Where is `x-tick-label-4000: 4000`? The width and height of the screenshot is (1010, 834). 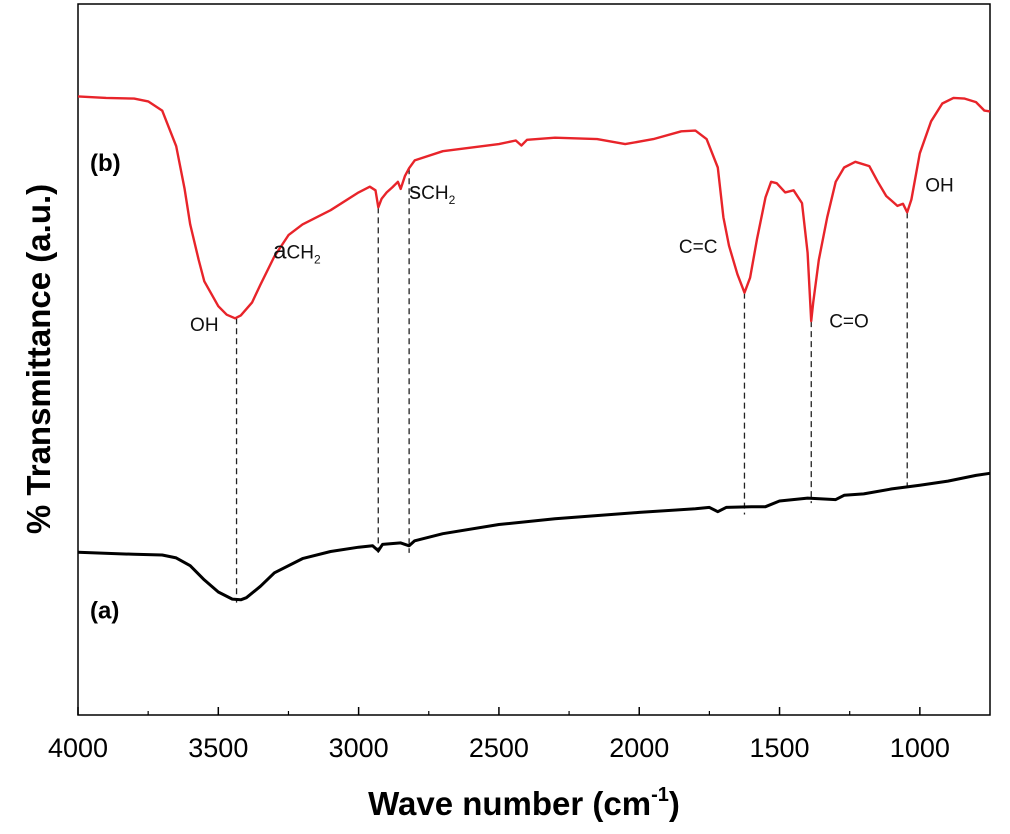 x-tick-label-4000: 4000 is located at coordinates (78, 748).